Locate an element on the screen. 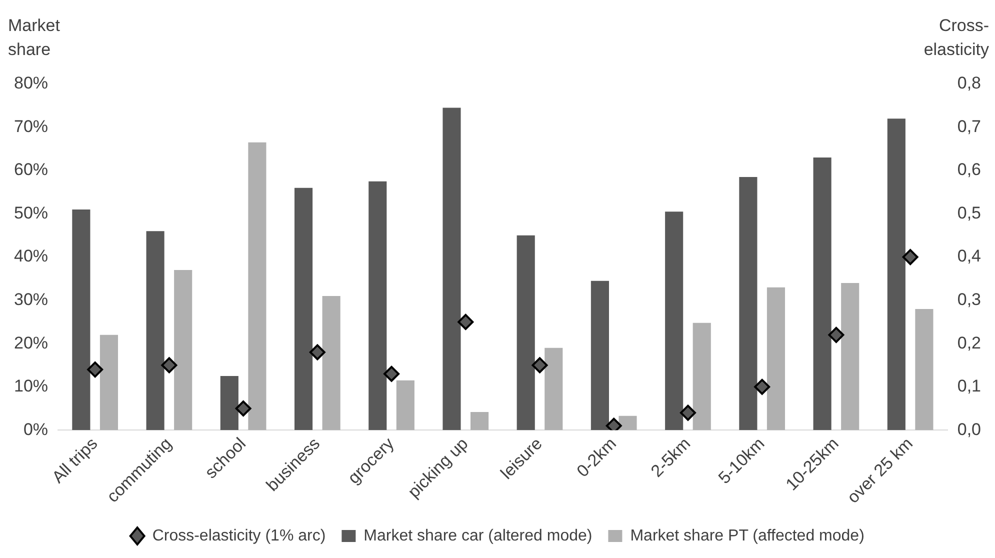  y-tick-label: 80% is located at coordinates (31, 83).